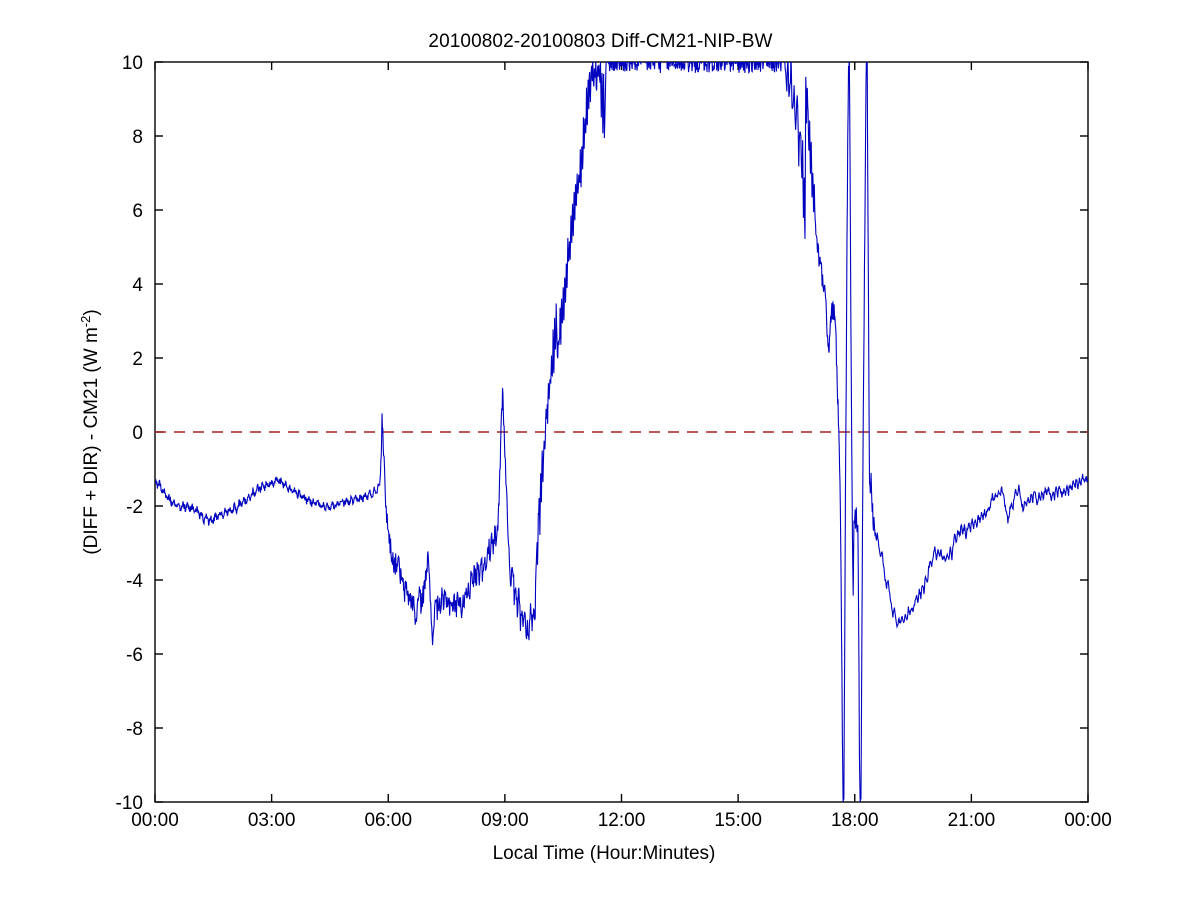  I want to click on y-tick-label: 6, so click(137, 211).